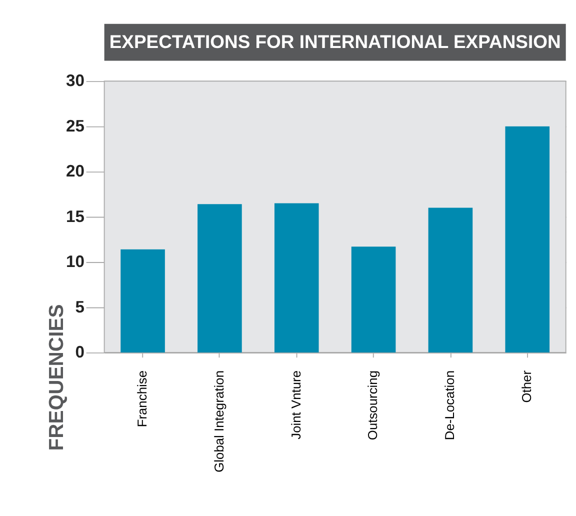 The height and width of the screenshot is (516, 576). I want to click on x-tick-label: Global Integration, so click(218, 421).